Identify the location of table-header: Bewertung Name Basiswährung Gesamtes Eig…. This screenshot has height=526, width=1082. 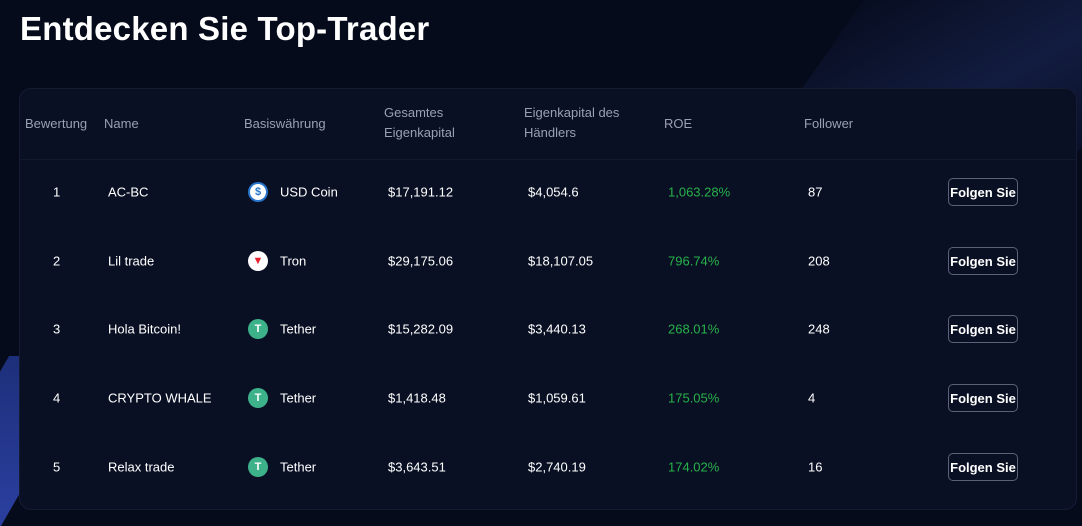
(548, 124).